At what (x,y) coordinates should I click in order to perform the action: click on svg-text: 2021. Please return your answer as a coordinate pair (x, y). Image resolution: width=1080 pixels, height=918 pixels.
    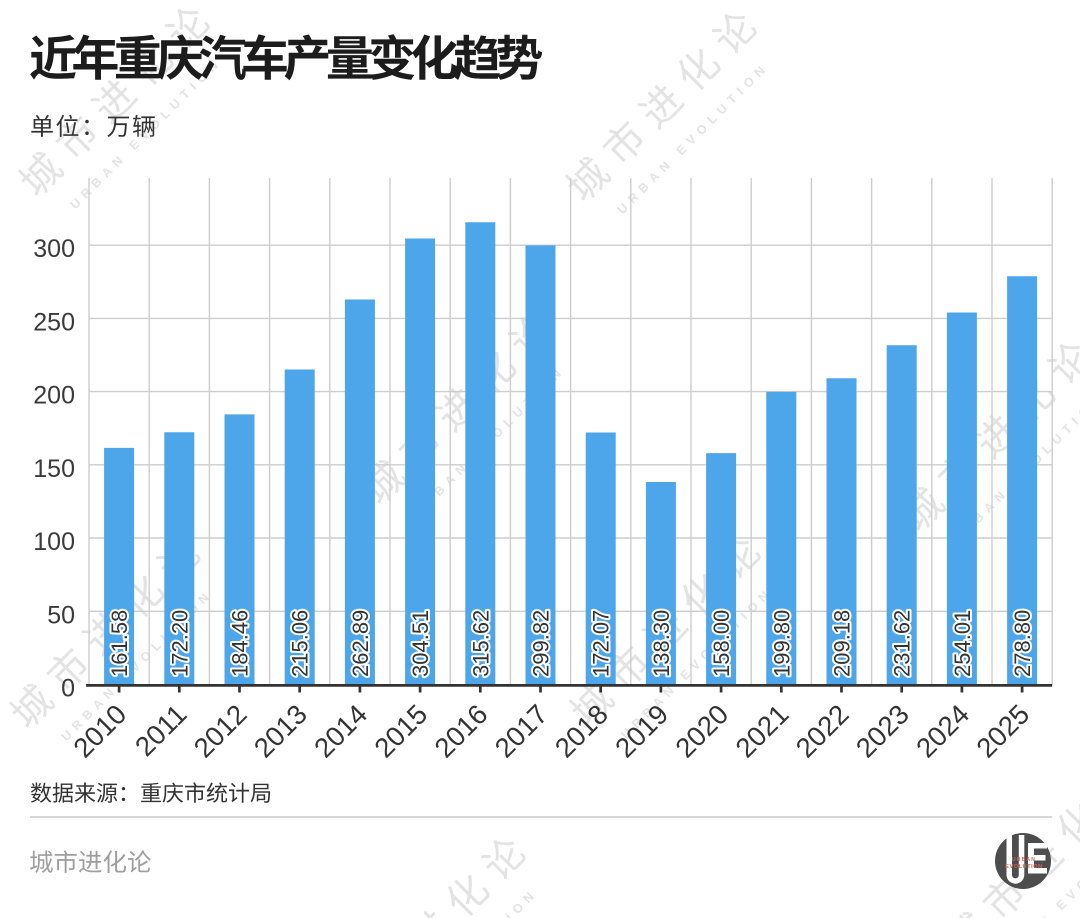
    Looking at the image, I should click on (761, 730).